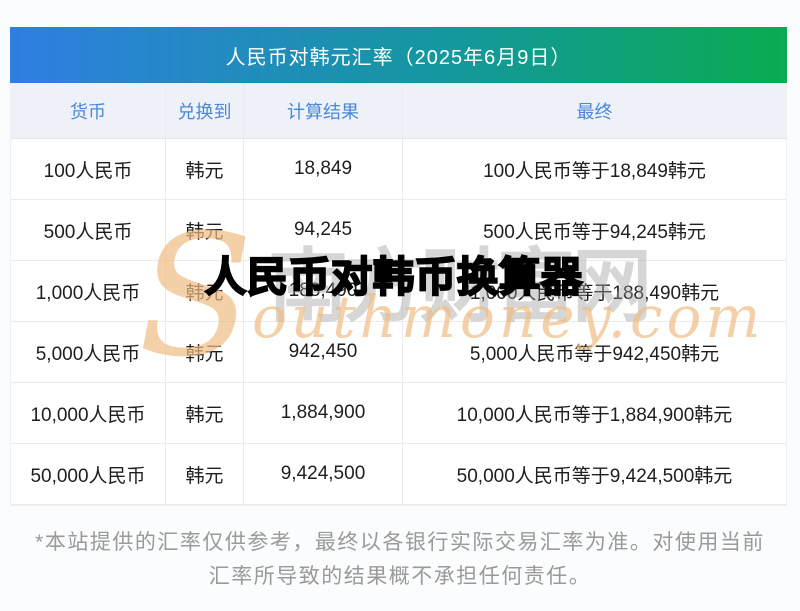 The width and height of the screenshot is (800, 611). Describe the element at coordinates (398, 57) in the screenshot. I see `table-title: 人民币对韩元汇率（2025年6月9日）` at that location.